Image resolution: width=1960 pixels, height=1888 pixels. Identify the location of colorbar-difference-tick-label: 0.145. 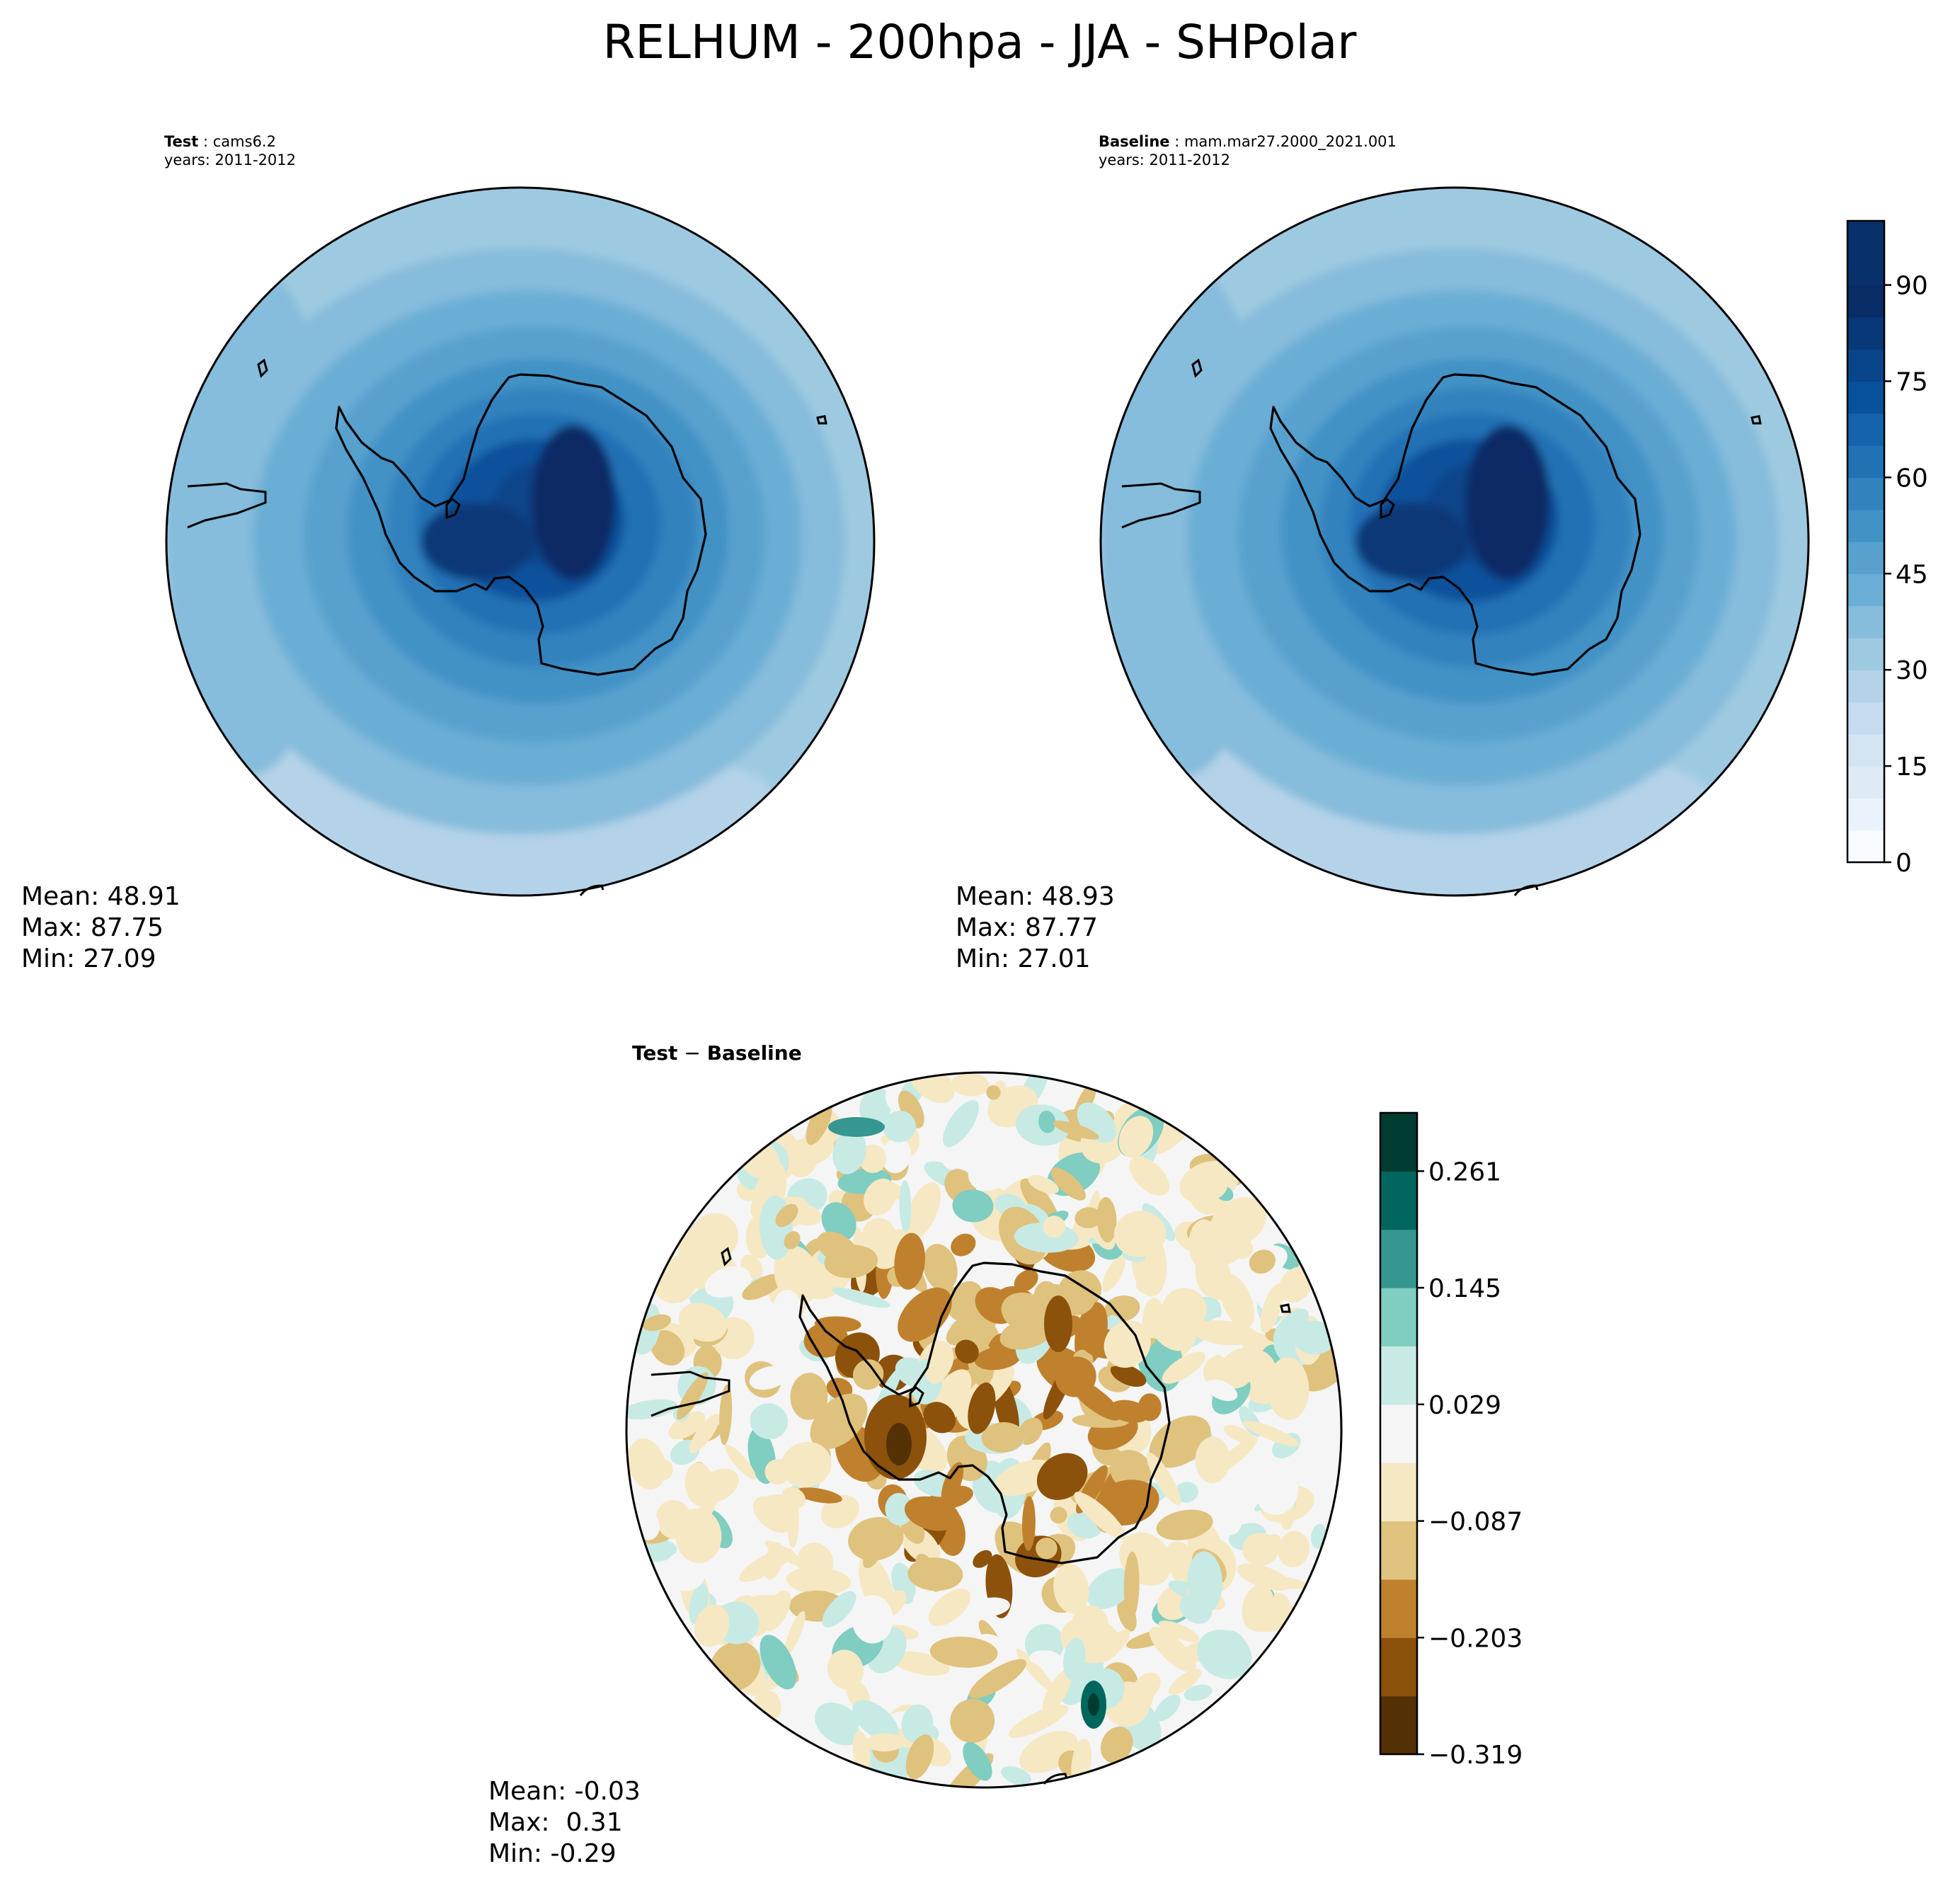
(1464, 1288).